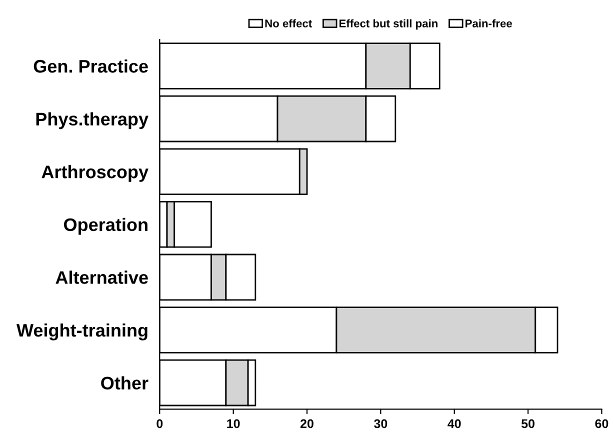 This screenshot has height=440, width=614. I want to click on y-tick-label: Alternative, so click(102, 277).